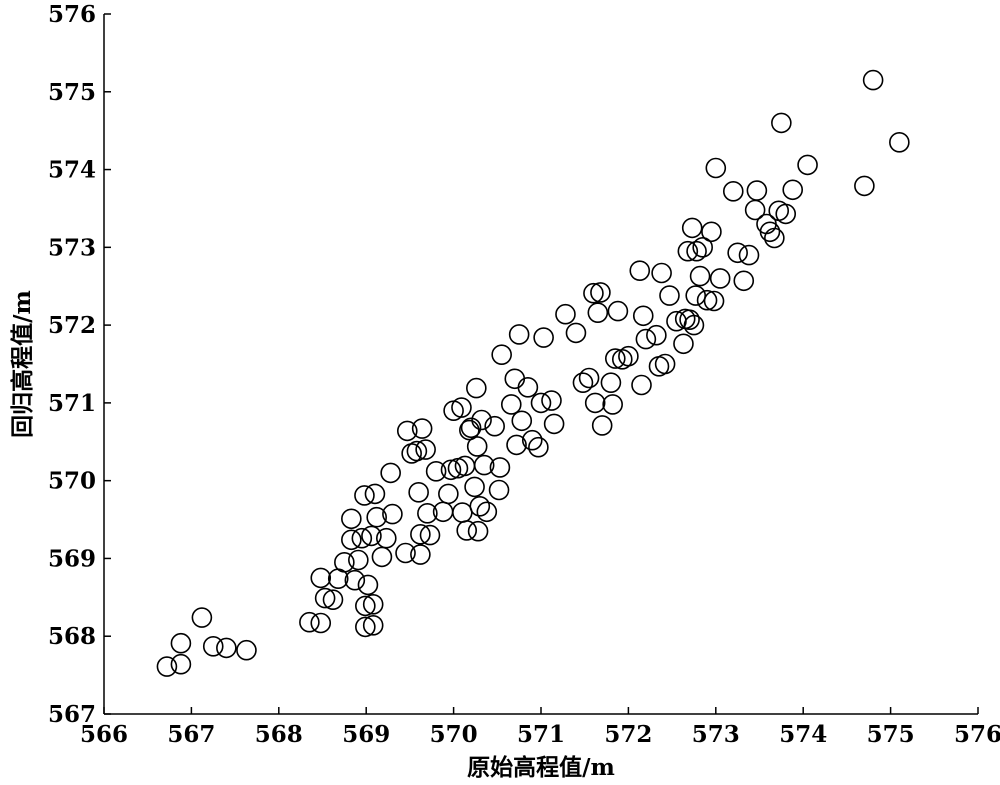  Describe the element at coordinates (72, 636) in the screenshot. I see `y-tick-label: 568` at that location.